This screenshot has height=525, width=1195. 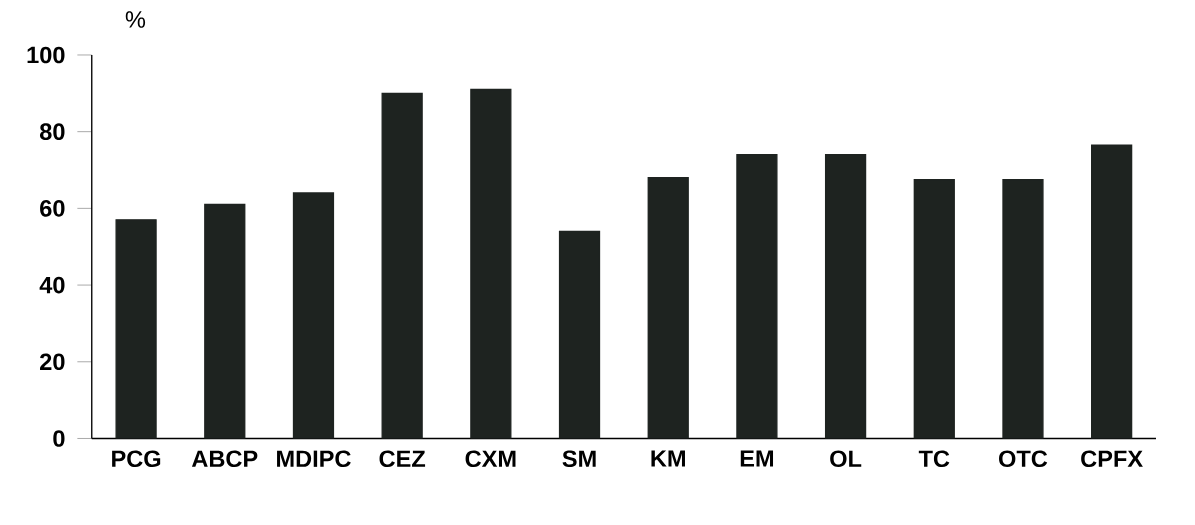 I want to click on y-tick-label: 40, so click(x=52, y=285).